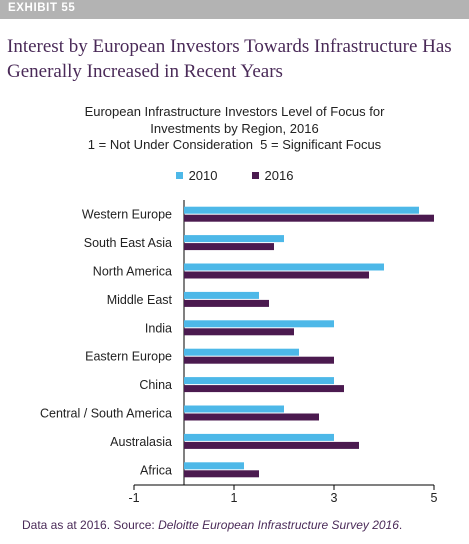  I want to click on x-tick-label: 5, so click(434, 498).